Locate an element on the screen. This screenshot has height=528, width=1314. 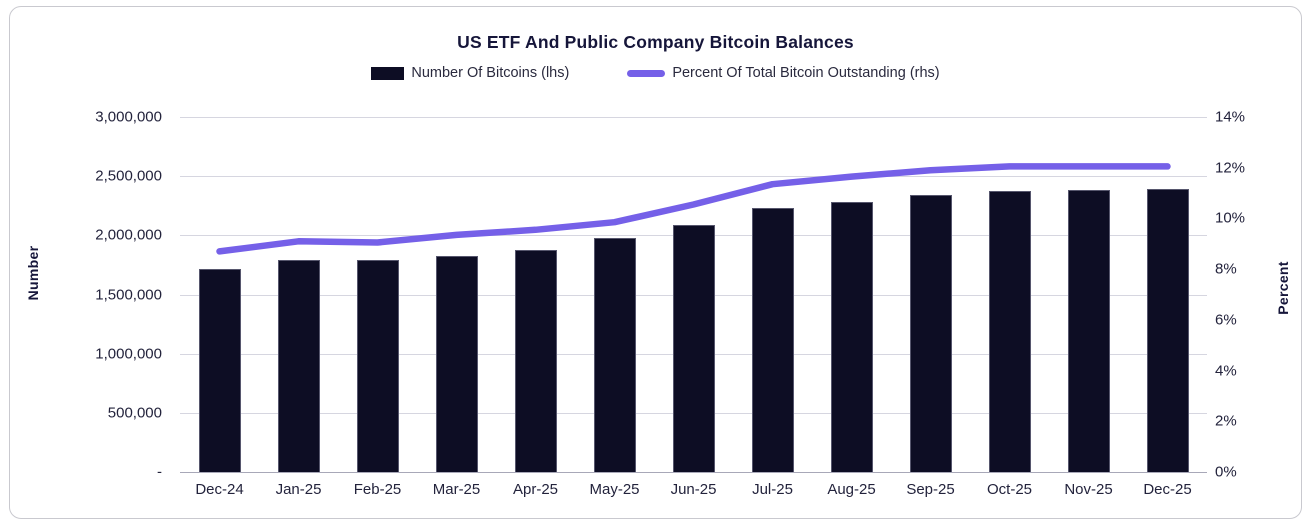
left-axis-tick: 3,000,000 is located at coordinates (128, 117).